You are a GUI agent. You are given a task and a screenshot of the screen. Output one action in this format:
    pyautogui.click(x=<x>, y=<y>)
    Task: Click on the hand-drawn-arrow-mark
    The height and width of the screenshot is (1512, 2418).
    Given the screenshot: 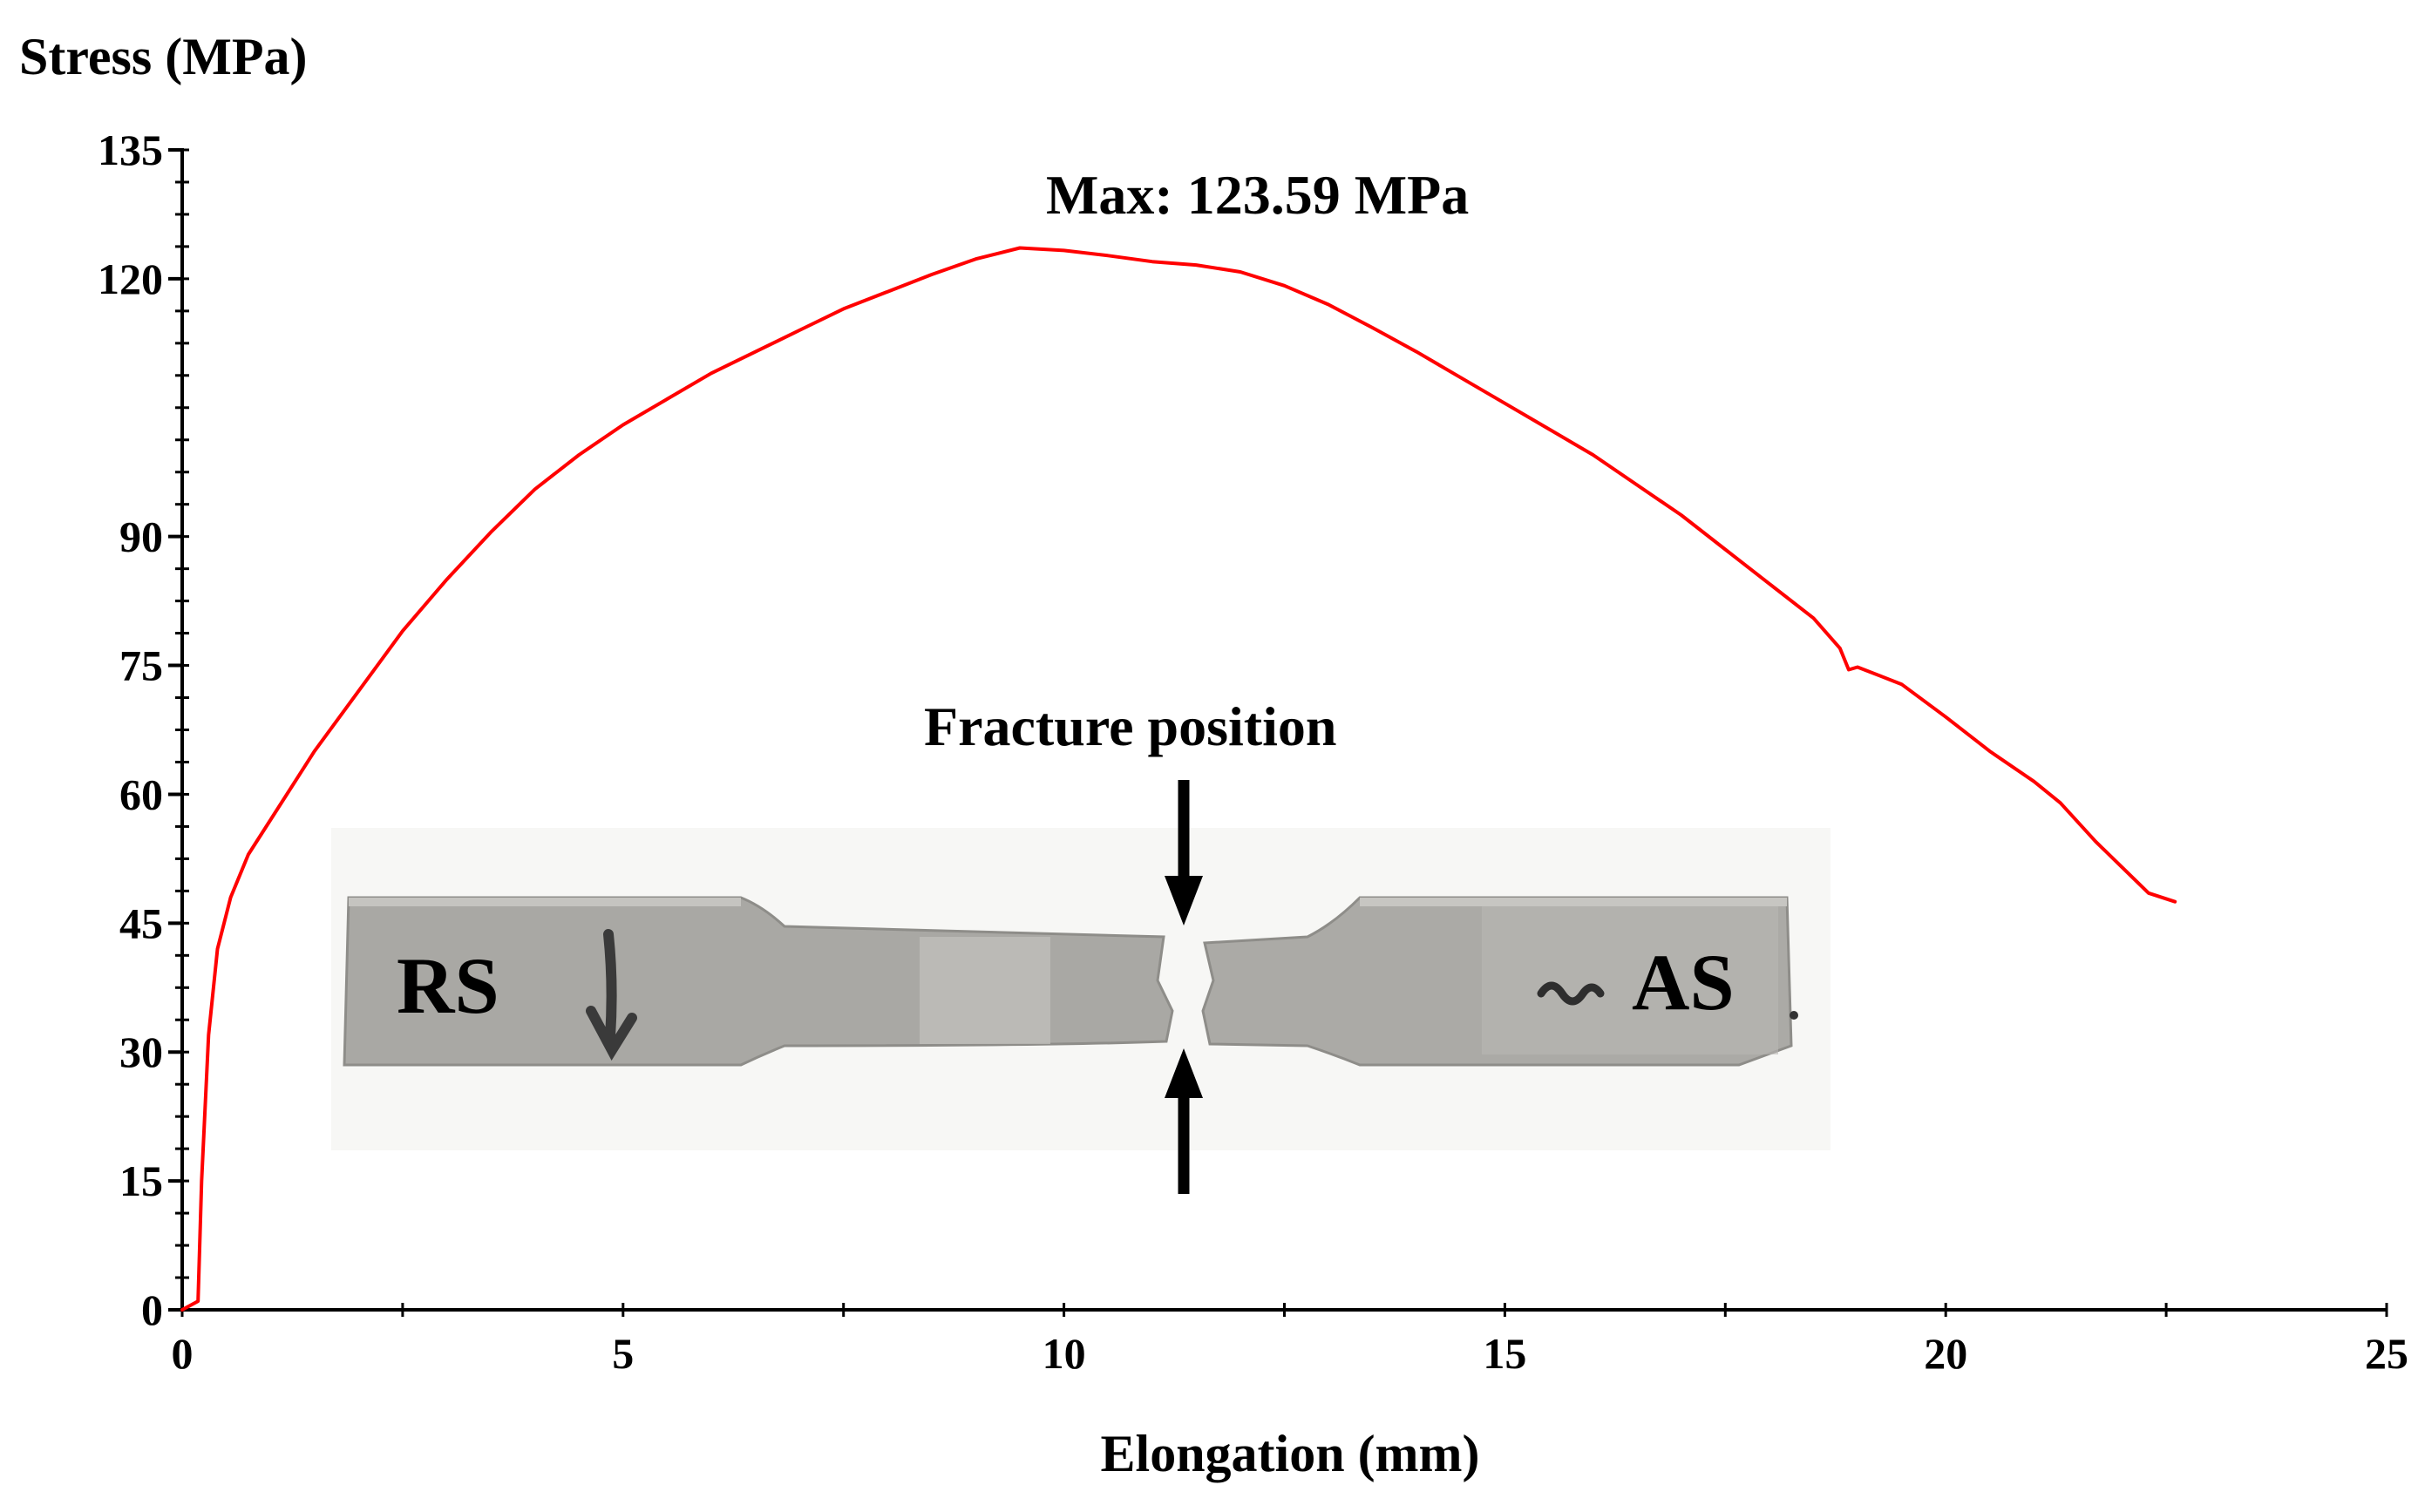 What is the action you would take?
    pyautogui.click(x=611, y=995)
    